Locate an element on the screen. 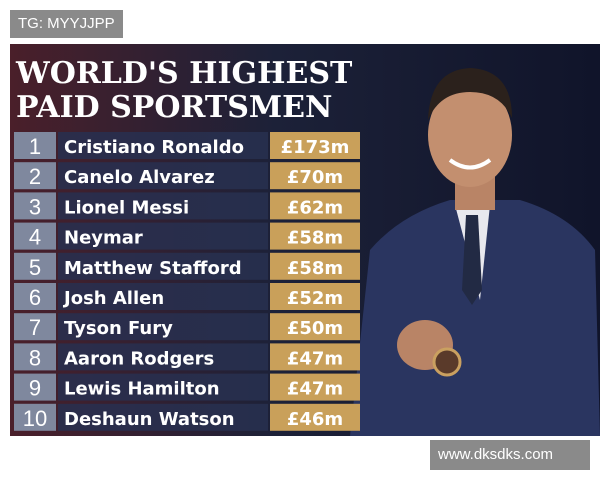 This screenshot has height=480, width=600. rank: 1 is located at coordinates (35, 146).